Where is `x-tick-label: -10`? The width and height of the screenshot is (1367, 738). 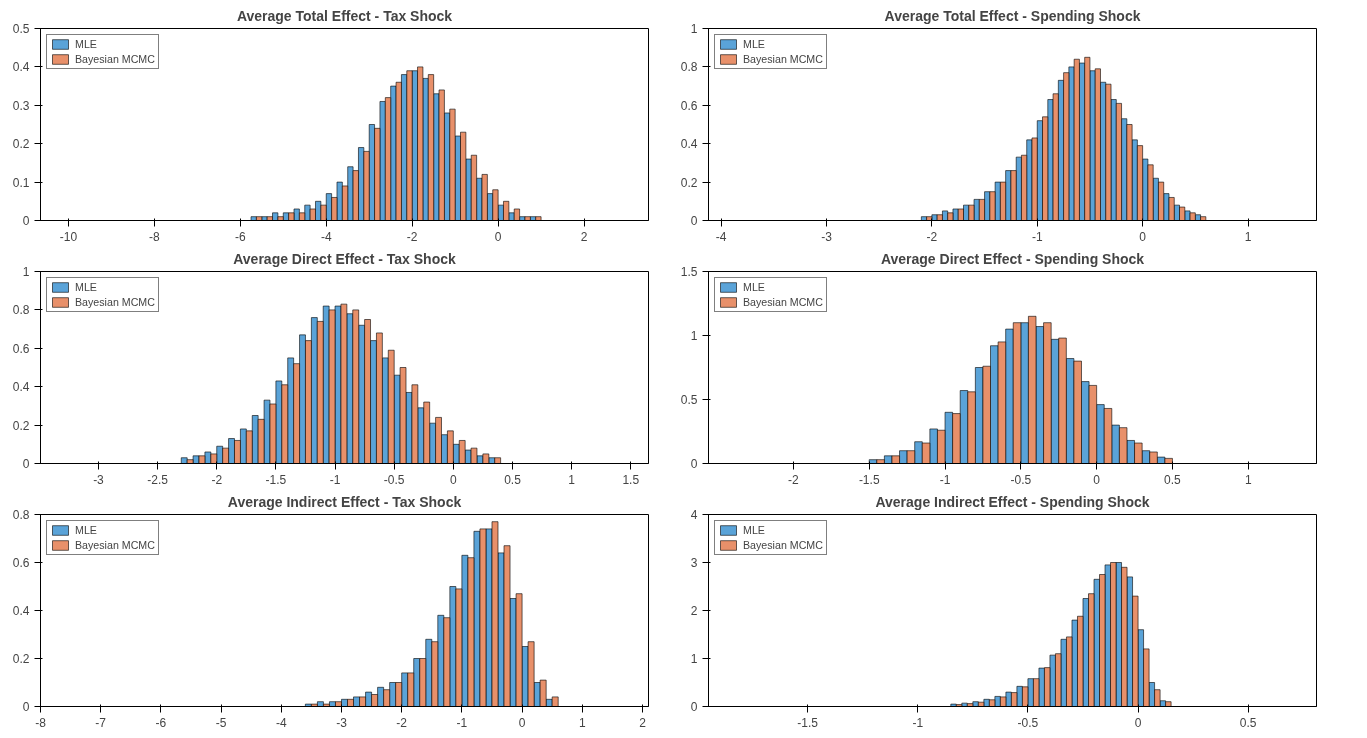
x-tick-label: -10 is located at coordinates (68, 236).